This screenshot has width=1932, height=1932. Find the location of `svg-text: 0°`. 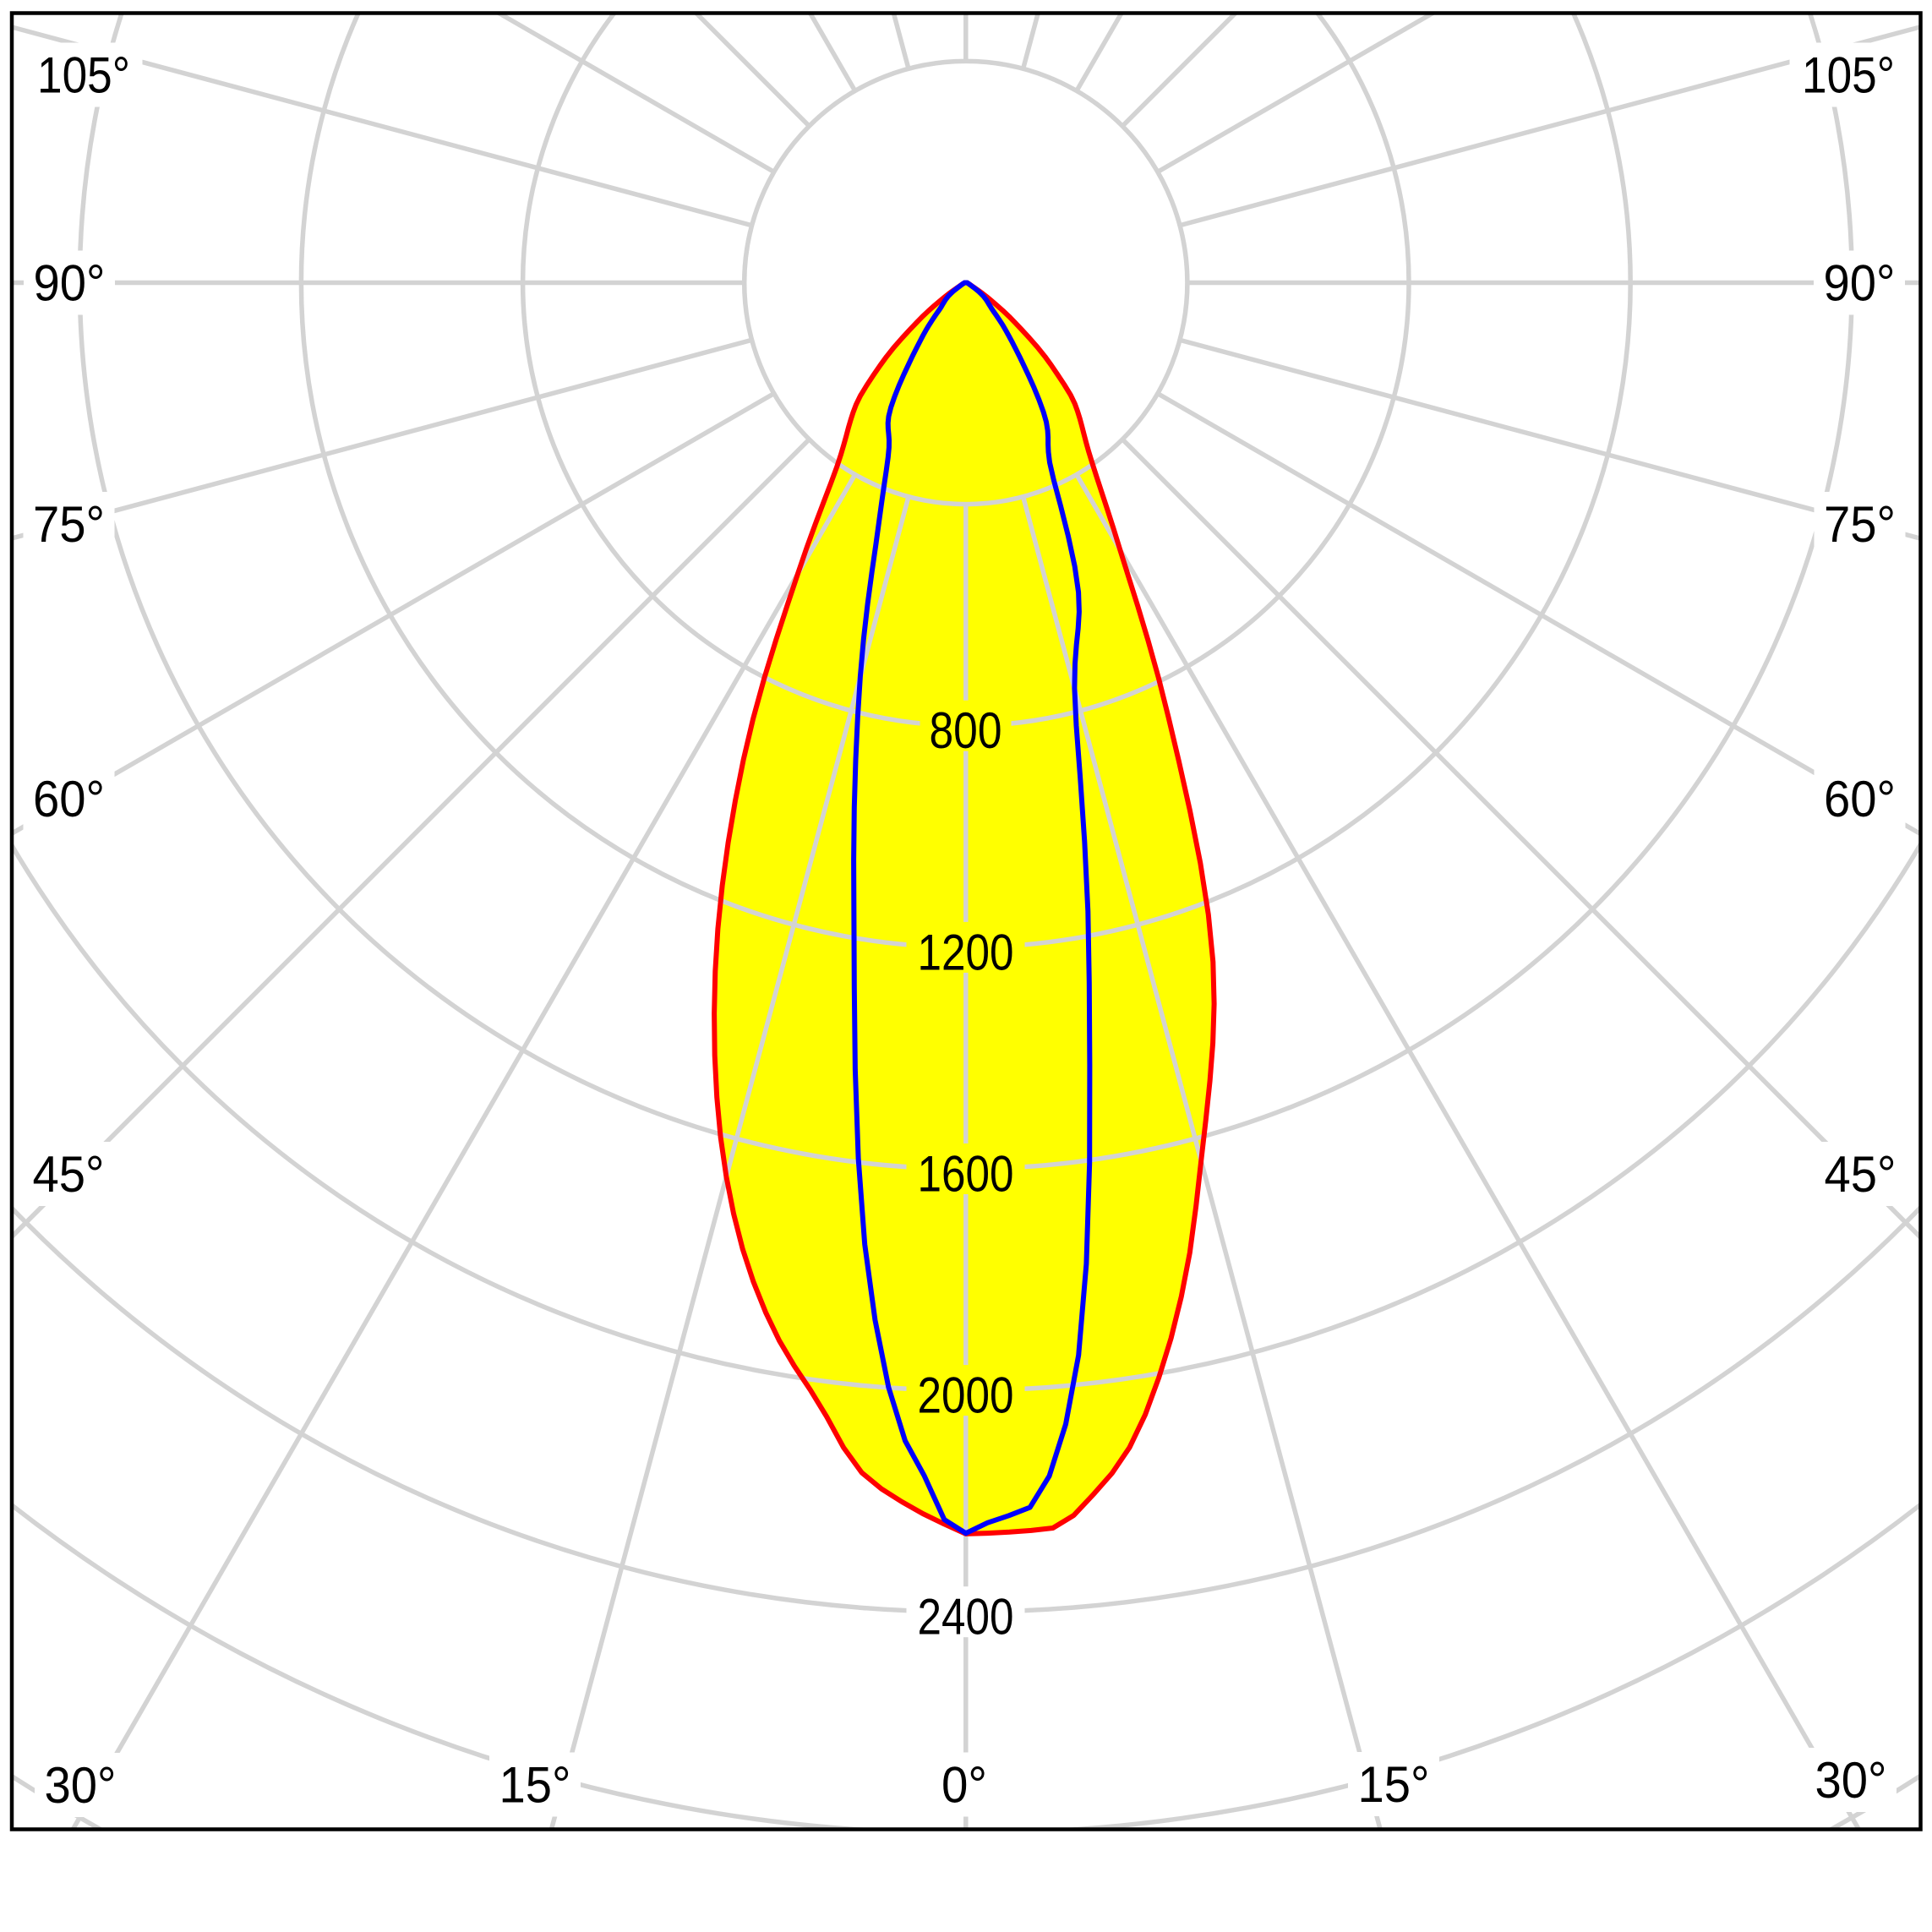

svg-text: 0° is located at coordinates (964, 1785).